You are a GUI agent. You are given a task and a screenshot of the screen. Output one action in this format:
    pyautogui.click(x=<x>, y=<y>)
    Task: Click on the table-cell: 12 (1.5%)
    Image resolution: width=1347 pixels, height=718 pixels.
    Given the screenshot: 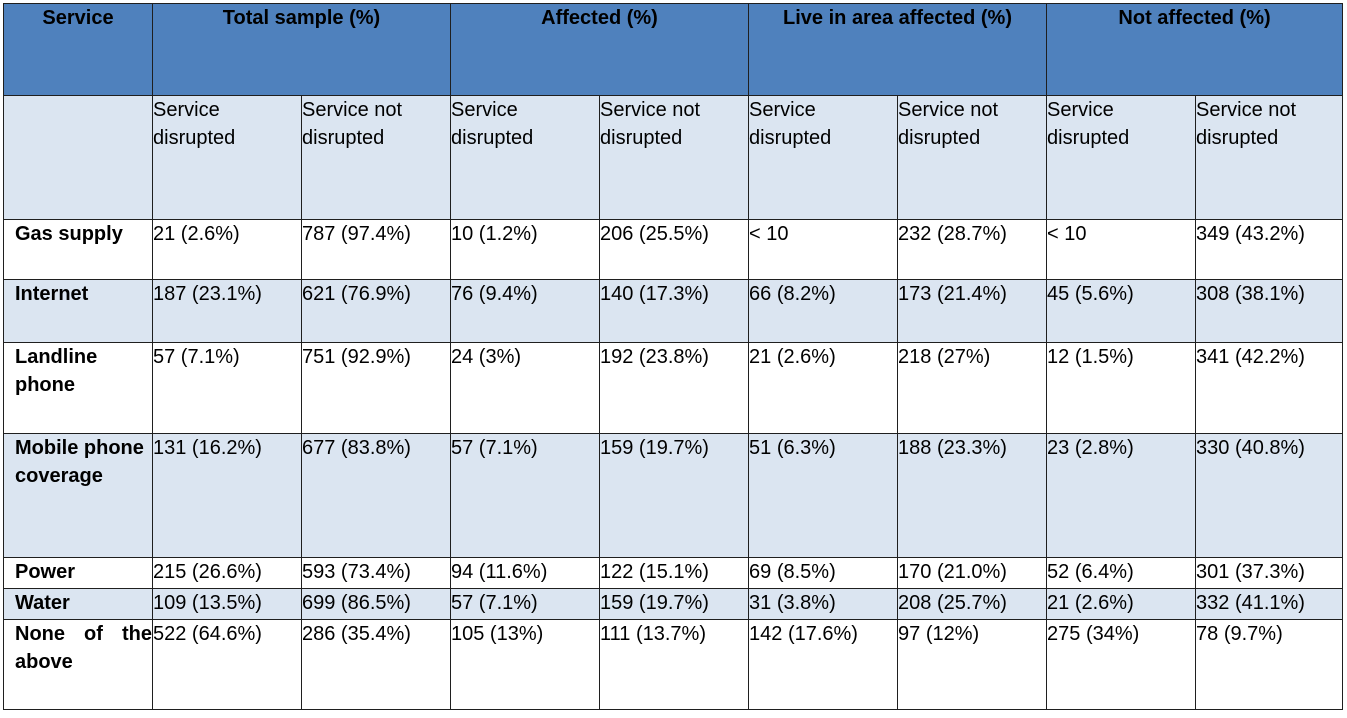 What is the action you would take?
    pyautogui.click(x=1121, y=388)
    